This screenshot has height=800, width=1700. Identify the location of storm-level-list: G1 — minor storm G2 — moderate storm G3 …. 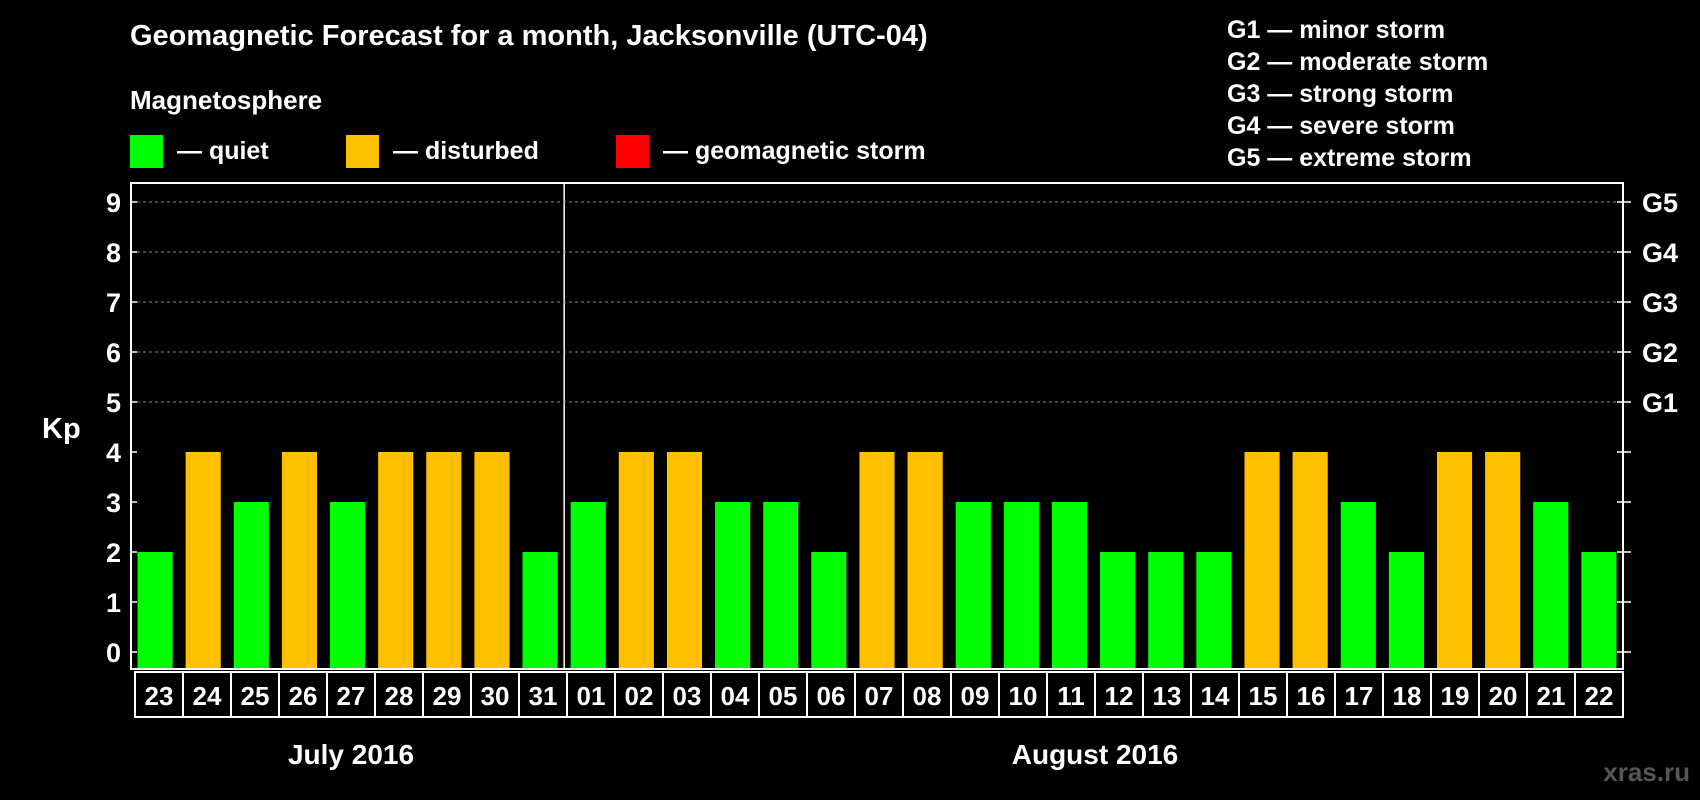
(1357, 94).